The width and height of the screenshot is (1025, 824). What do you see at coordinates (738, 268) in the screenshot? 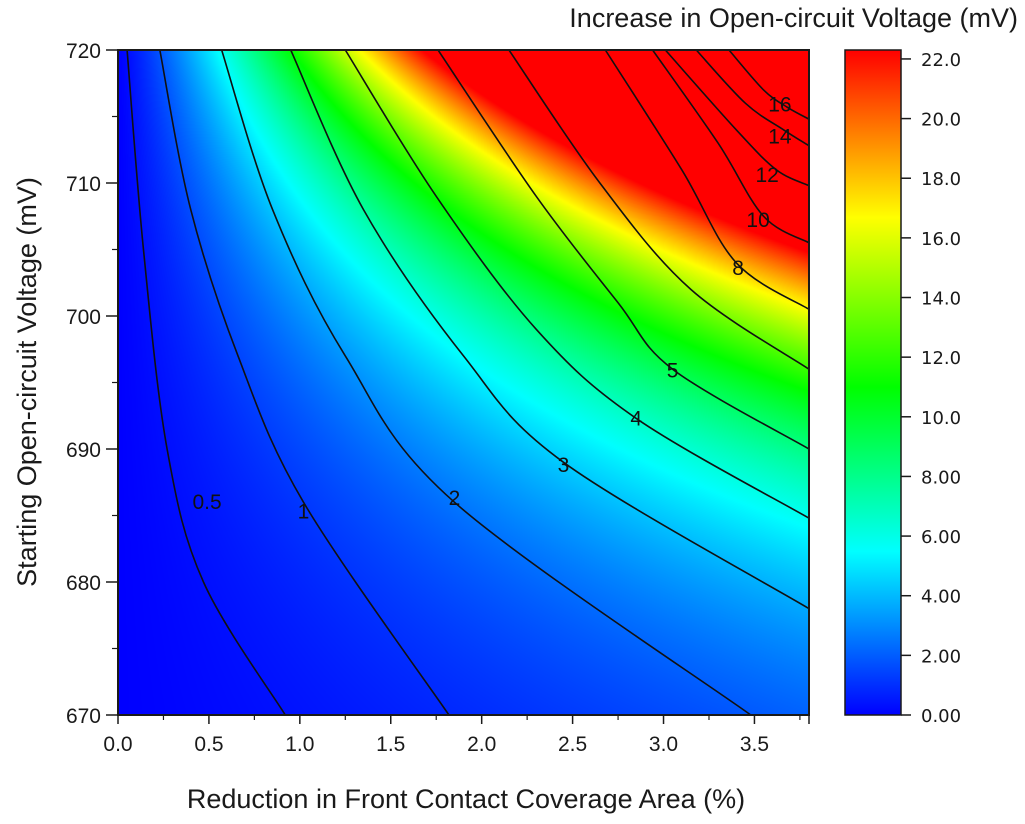
I see `contour-label: 8` at bounding box center [738, 268].